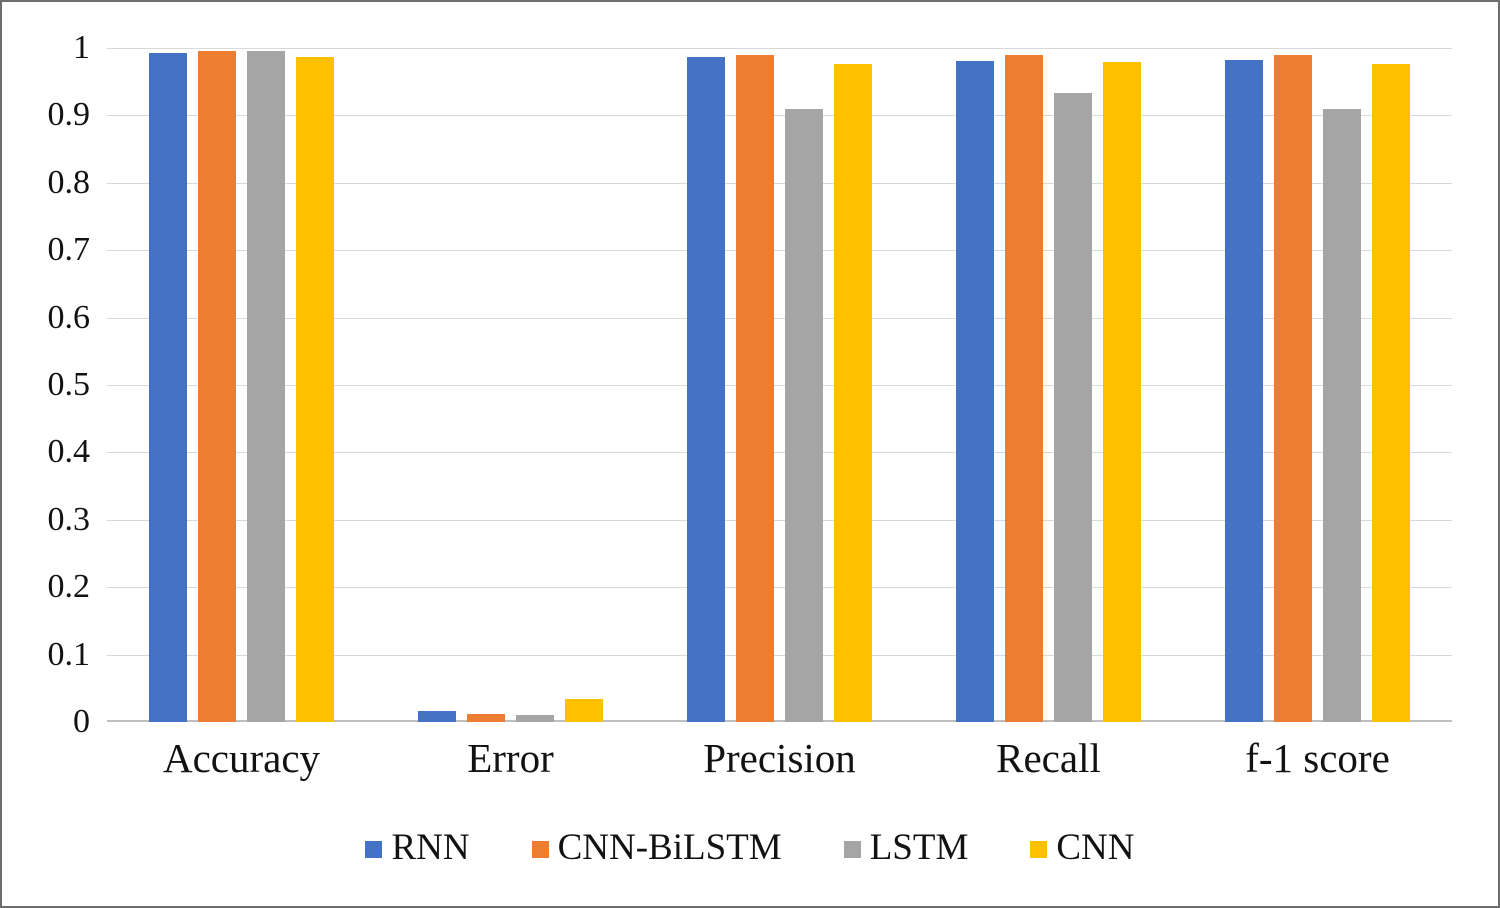 The height and width of the screenshot is (908, 1500). I want to click on bar-LSTM-Accuracy, so click(266, 386).